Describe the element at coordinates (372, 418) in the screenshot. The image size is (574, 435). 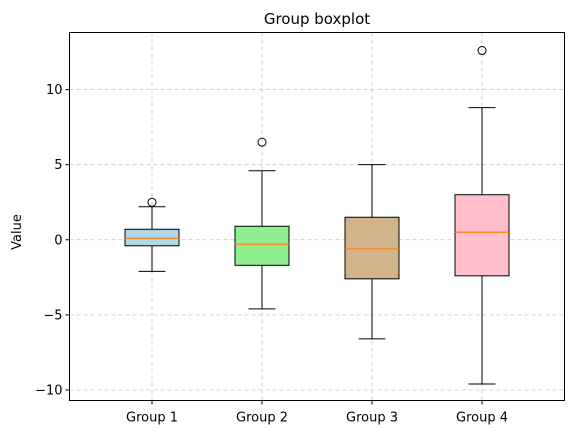
I see `x-tick-label: Group 3` at that location.